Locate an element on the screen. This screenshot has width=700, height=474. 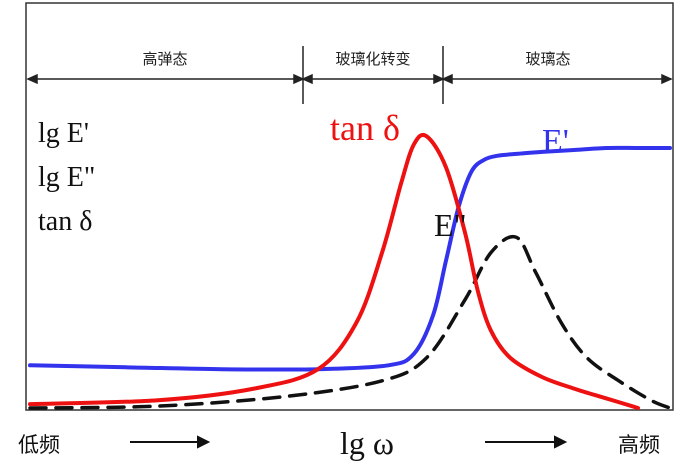
arrow-high is located at coordinates (526, 442).